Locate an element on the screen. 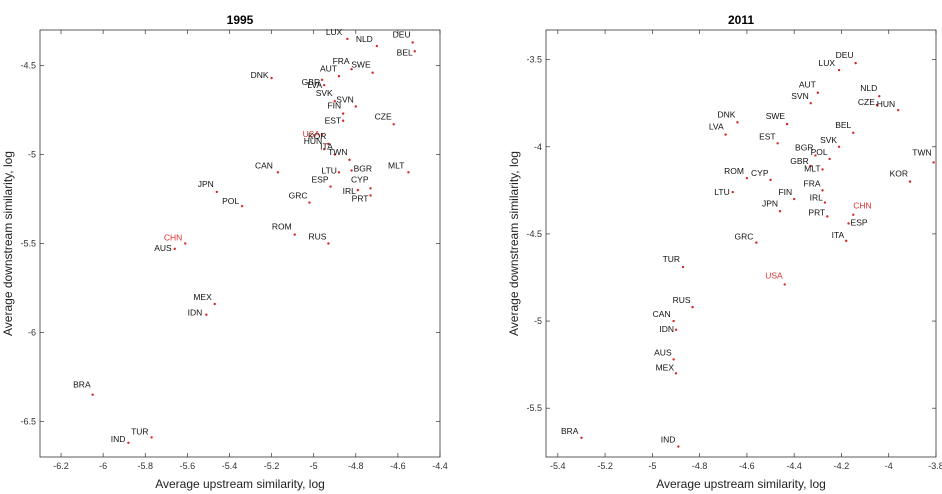  point-label-prt: PRT is located at coordinates (360, 198).